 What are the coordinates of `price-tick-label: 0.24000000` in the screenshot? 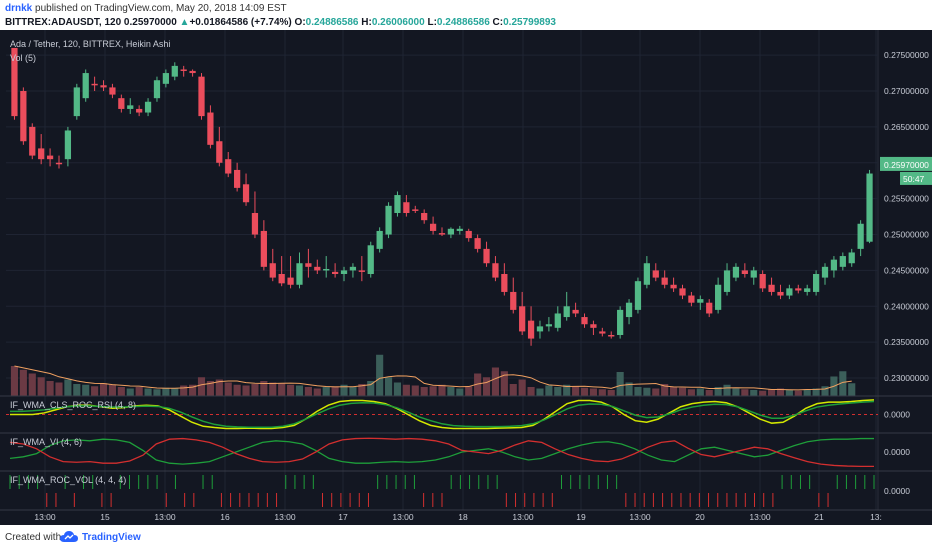 It's located at (906, 306).